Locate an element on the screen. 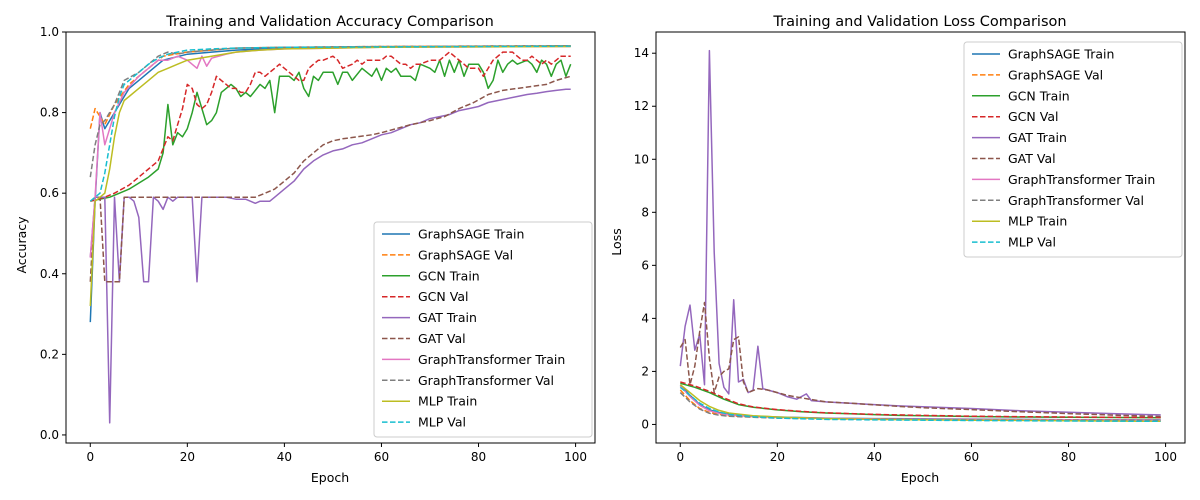 This screenshot has height=500, width=1200. loss-y-tick-label: 4 is located at coordinates (645, 318).